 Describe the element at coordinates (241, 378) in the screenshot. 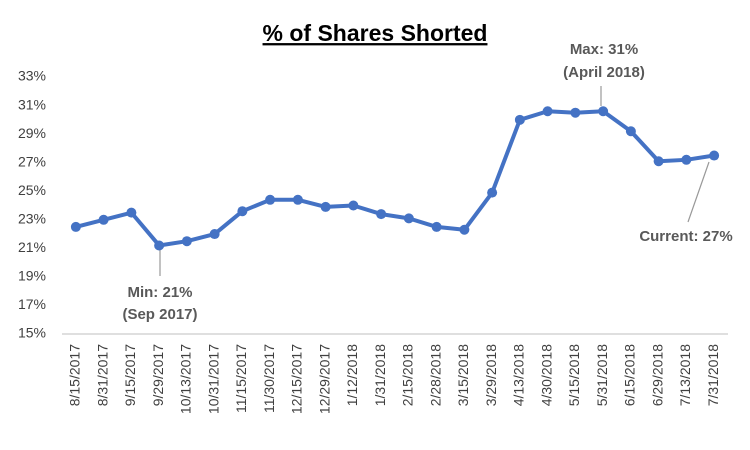

I see `x-tick-label: 11/15/2017` at that location.